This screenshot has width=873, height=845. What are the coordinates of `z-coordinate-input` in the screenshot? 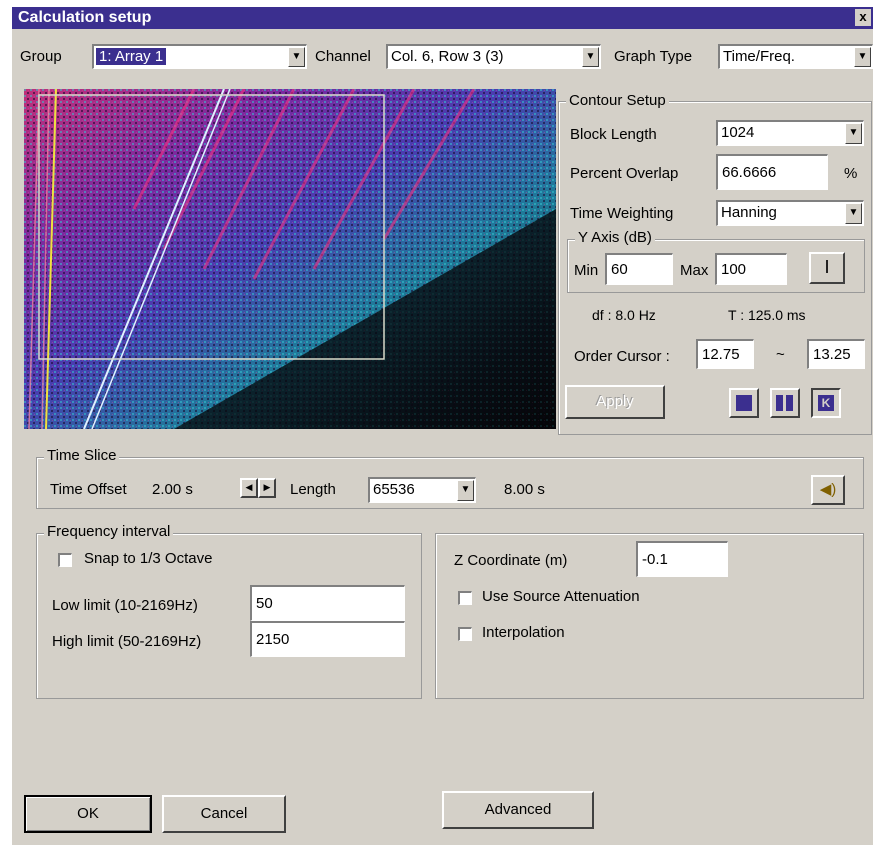 It's located at (682, 559).